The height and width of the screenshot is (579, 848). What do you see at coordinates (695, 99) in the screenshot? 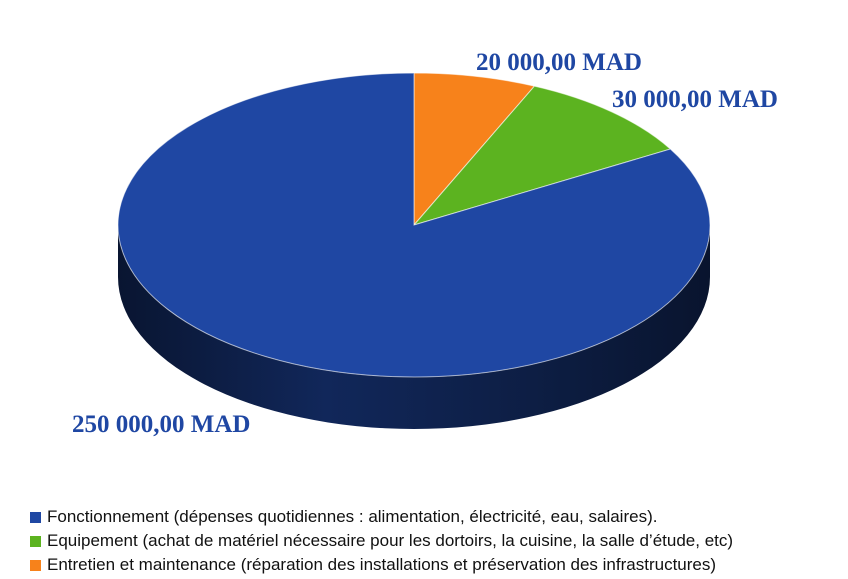
I see `data-label-1: 30 000,00 MAD` at bounding box center [695, 99].